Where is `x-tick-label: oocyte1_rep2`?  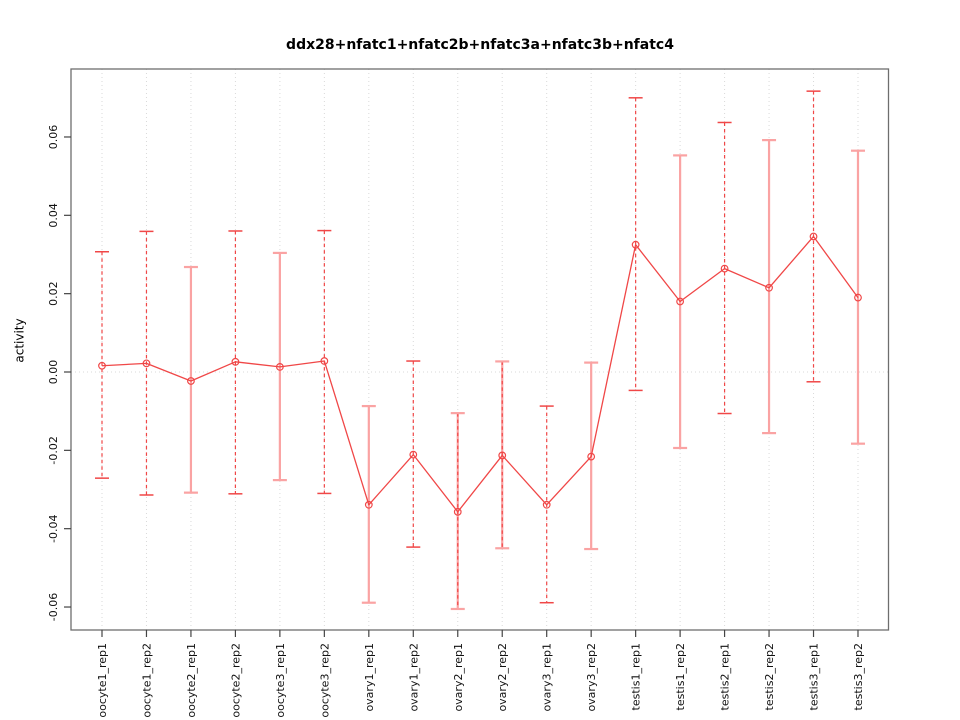
x-tick-label: oocyte1_rep2 is located at coordinates (146, 680).